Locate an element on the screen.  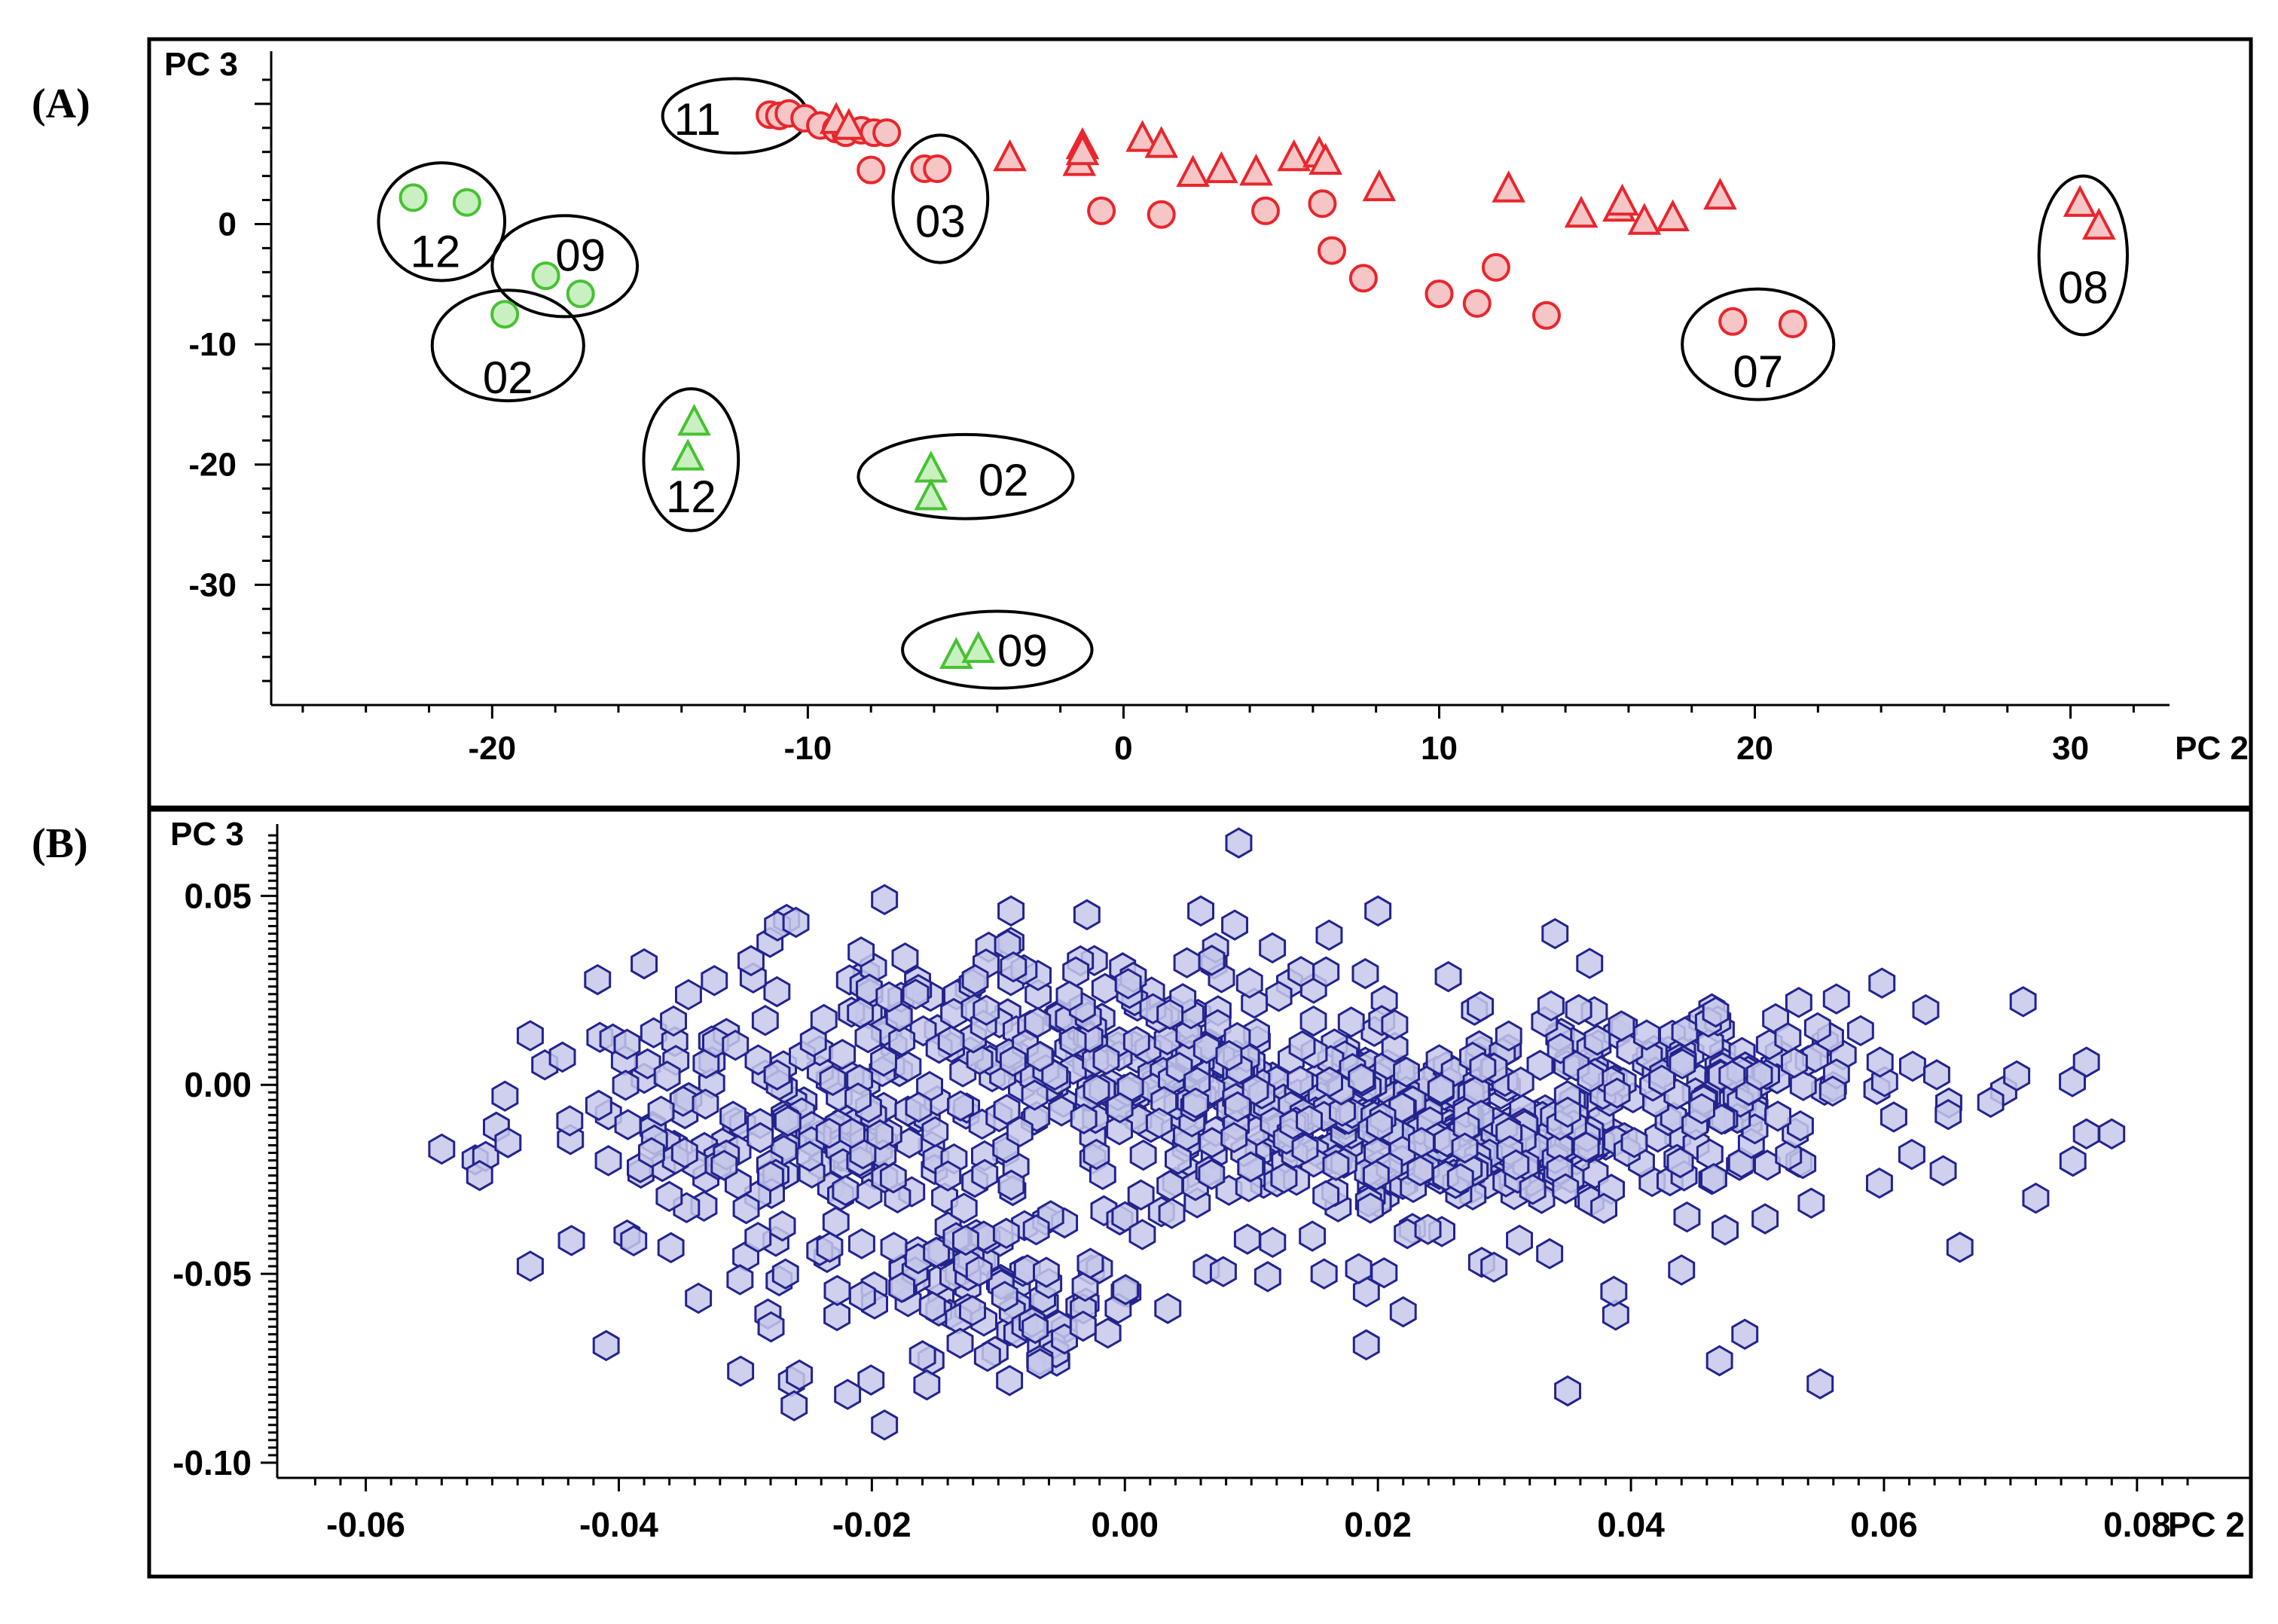
x-tick-label-a: 30 is located at coordinates (2070, 749).